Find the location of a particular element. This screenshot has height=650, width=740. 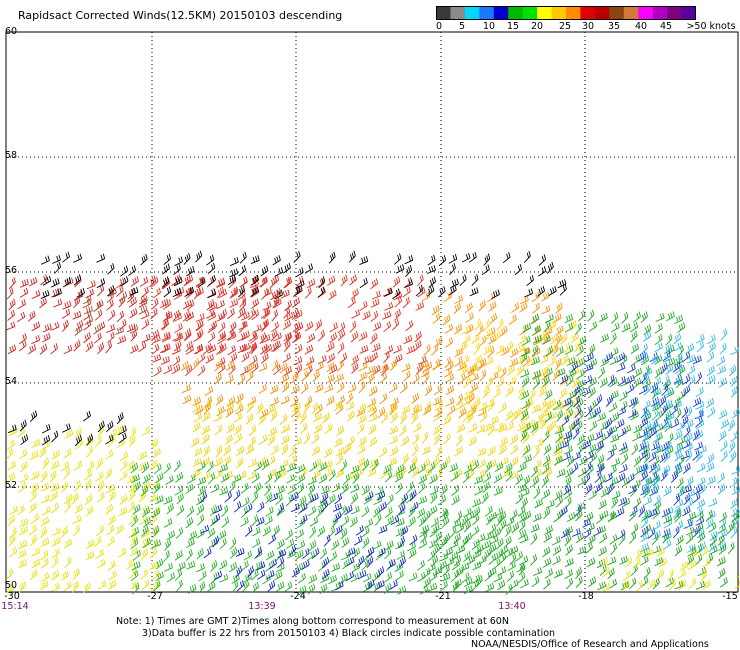

colorbar-label: 20 is located at coordinates (537, 26).